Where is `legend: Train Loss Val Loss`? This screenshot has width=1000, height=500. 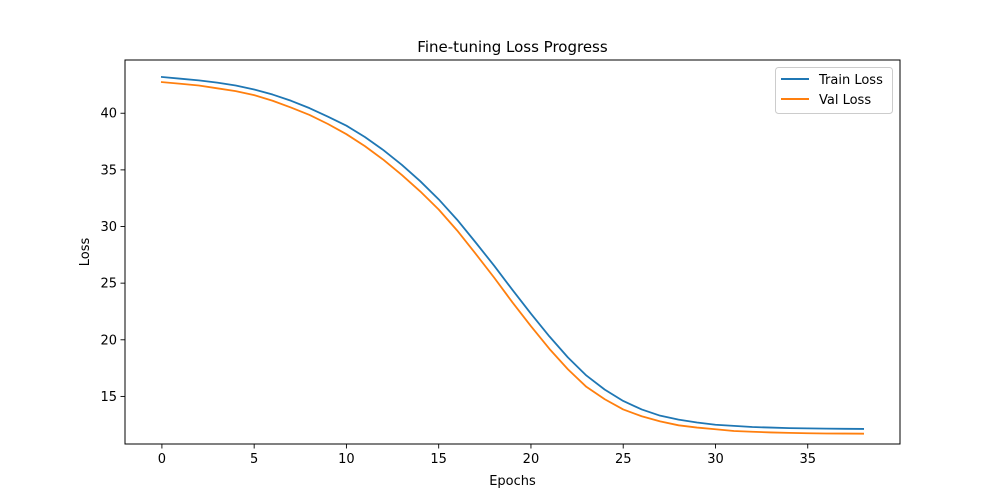 legend: Train Loss Val Loss is located at coordinates (834, 90).